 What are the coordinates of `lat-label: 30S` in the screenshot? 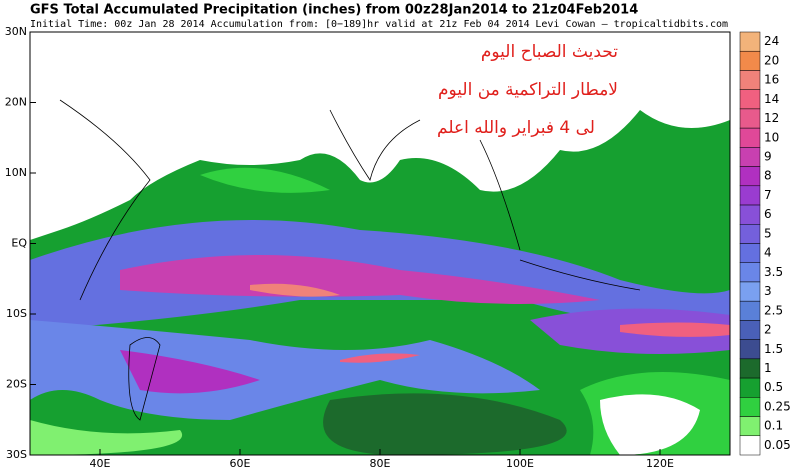 It's located at (16, 454).